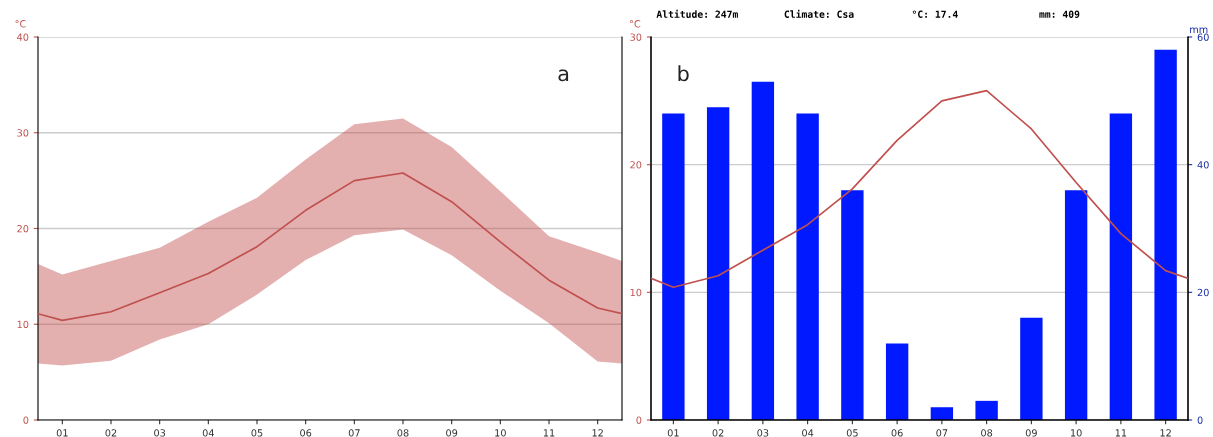  Describe the element at coordinates (1203, 37) in the screenshot. I see `y2-tick-label: 60` at that location.